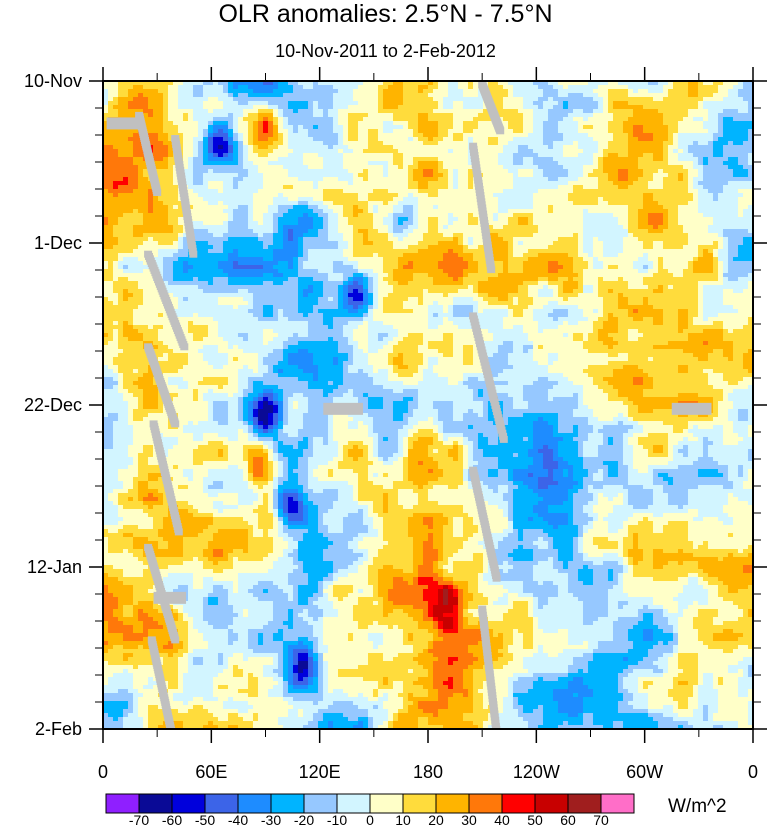  I want to click on colorbar-level-label: -70, so click(139, 820).